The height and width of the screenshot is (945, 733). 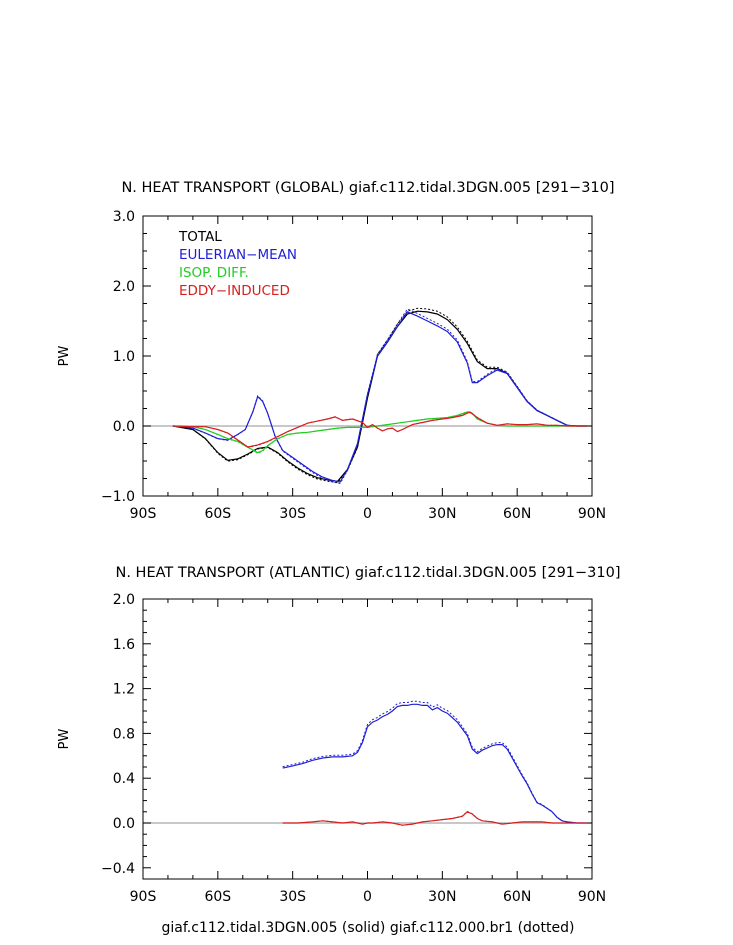 What do you see at coordinates (234, 291) in the screenshot?
I see `legend-entry: EDDY−INDUCED` at bounding box center [234, 291].